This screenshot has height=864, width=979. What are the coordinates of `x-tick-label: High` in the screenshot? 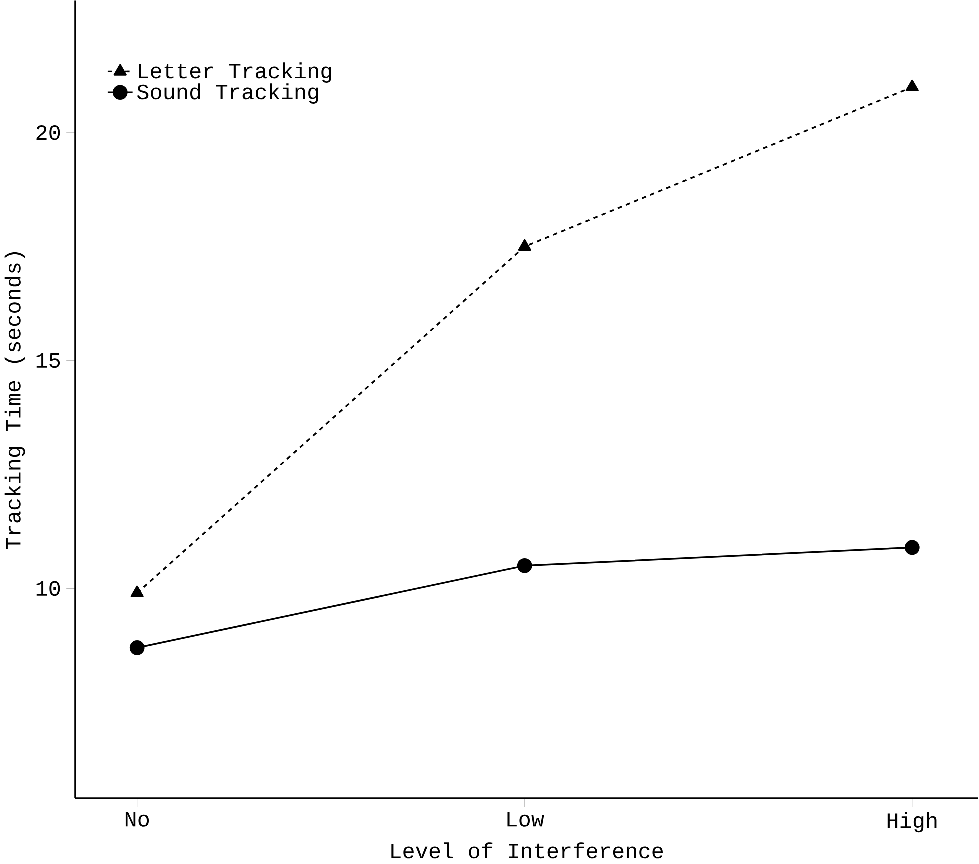 It's located at (912, 822).